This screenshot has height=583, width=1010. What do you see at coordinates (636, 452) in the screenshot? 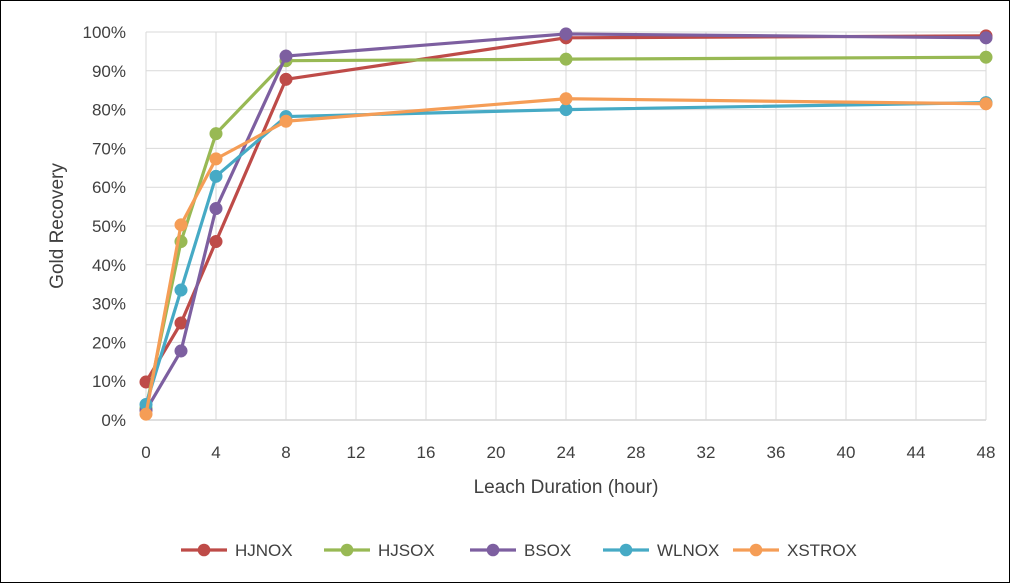
I see `x-tick-label: 28` at bounding box center [636, 452].